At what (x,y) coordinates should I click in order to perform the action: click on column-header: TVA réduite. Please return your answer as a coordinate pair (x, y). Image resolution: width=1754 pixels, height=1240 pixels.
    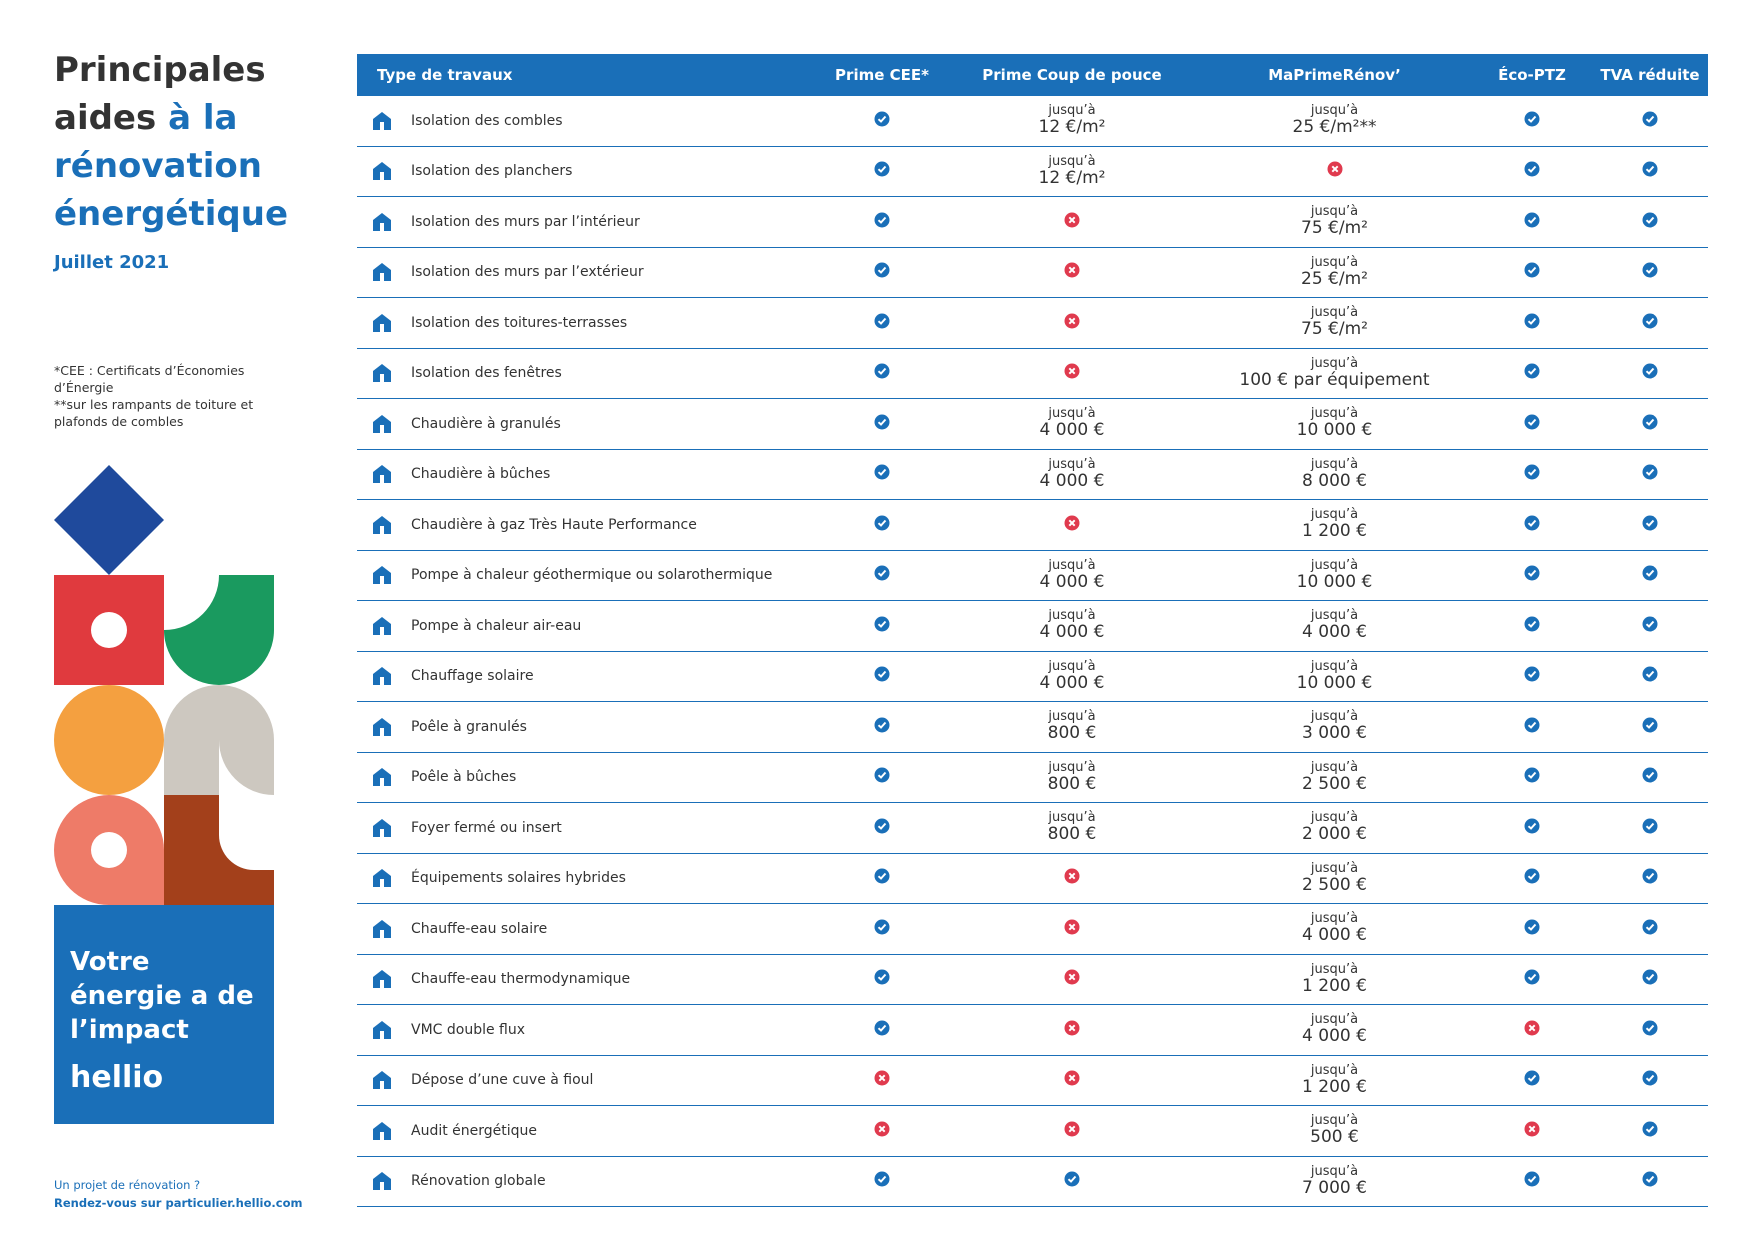
    Looking at the image, I should click on (1650, 75).